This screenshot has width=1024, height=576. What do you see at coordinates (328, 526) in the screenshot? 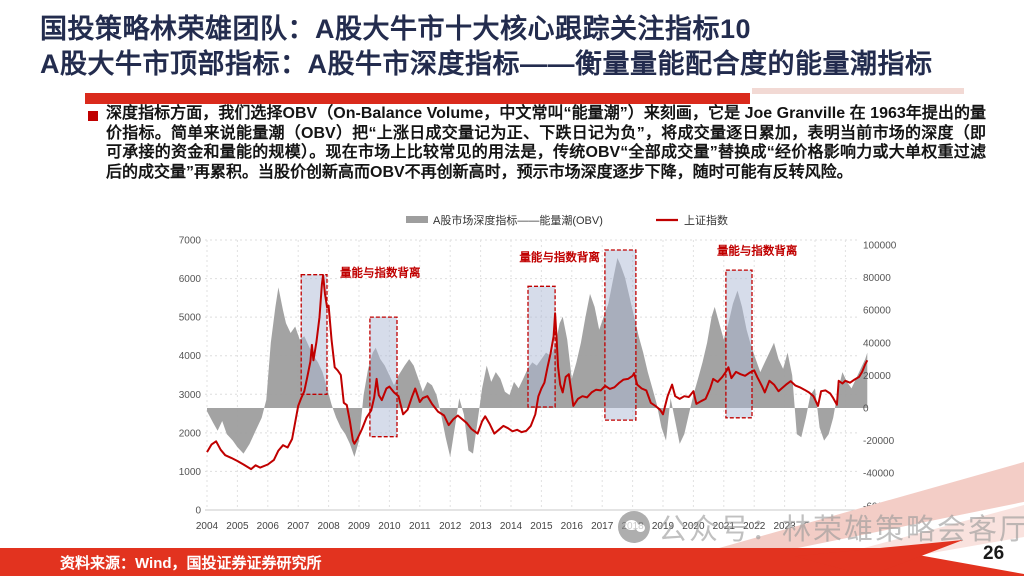
I see `x-axis-tick: 2008` at bounding box center [328, 526].